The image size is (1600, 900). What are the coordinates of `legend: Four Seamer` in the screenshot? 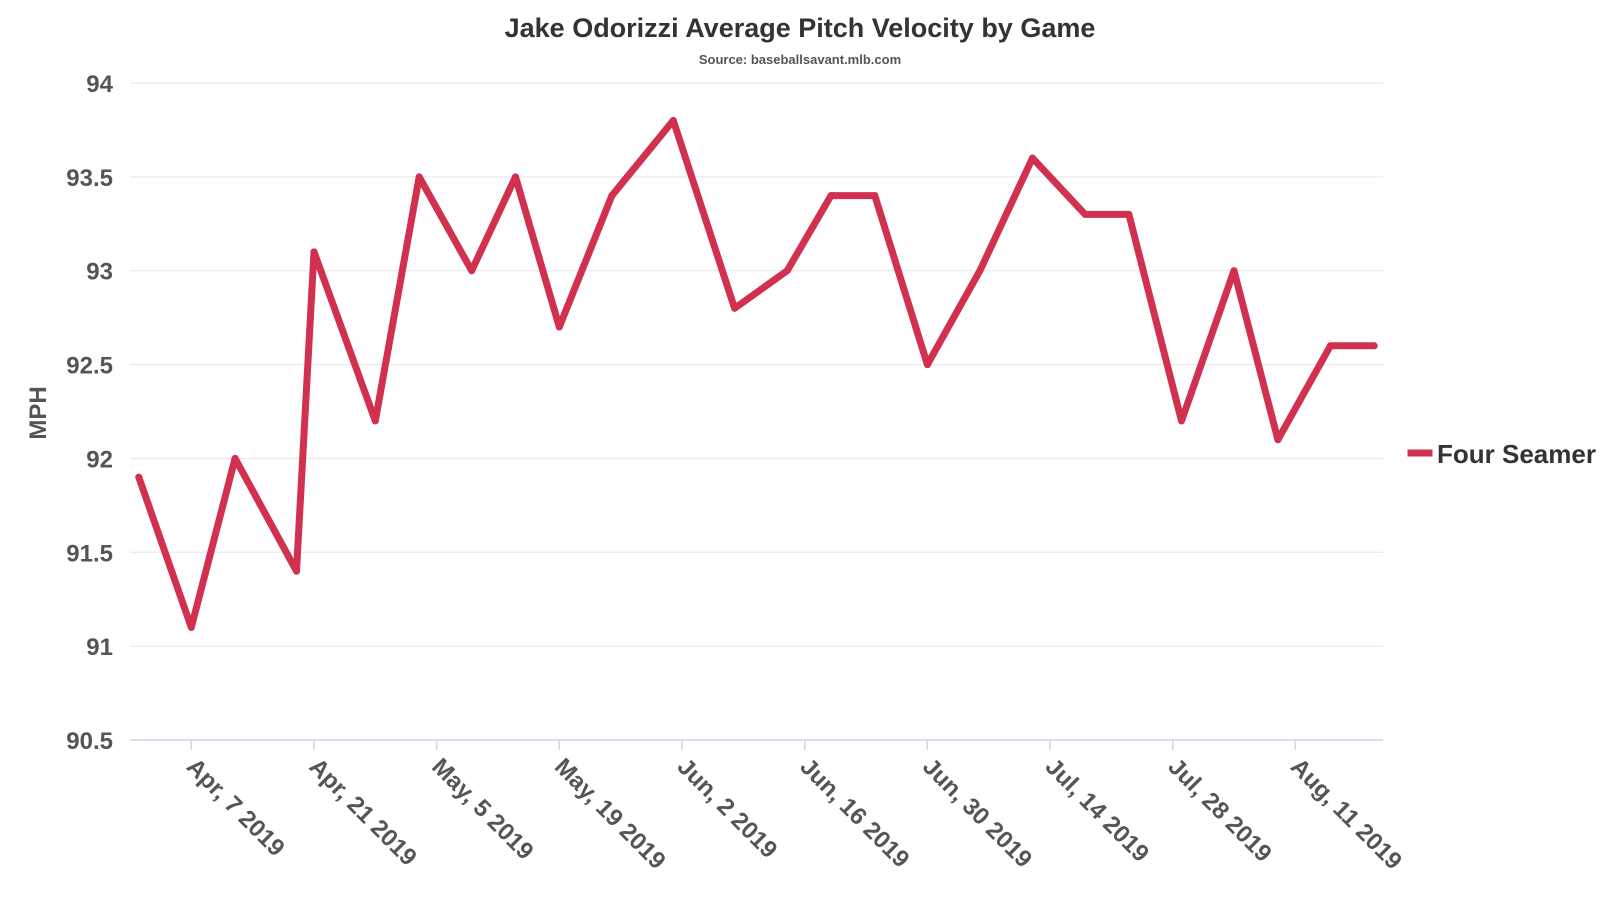 It's located at (1501, 454).